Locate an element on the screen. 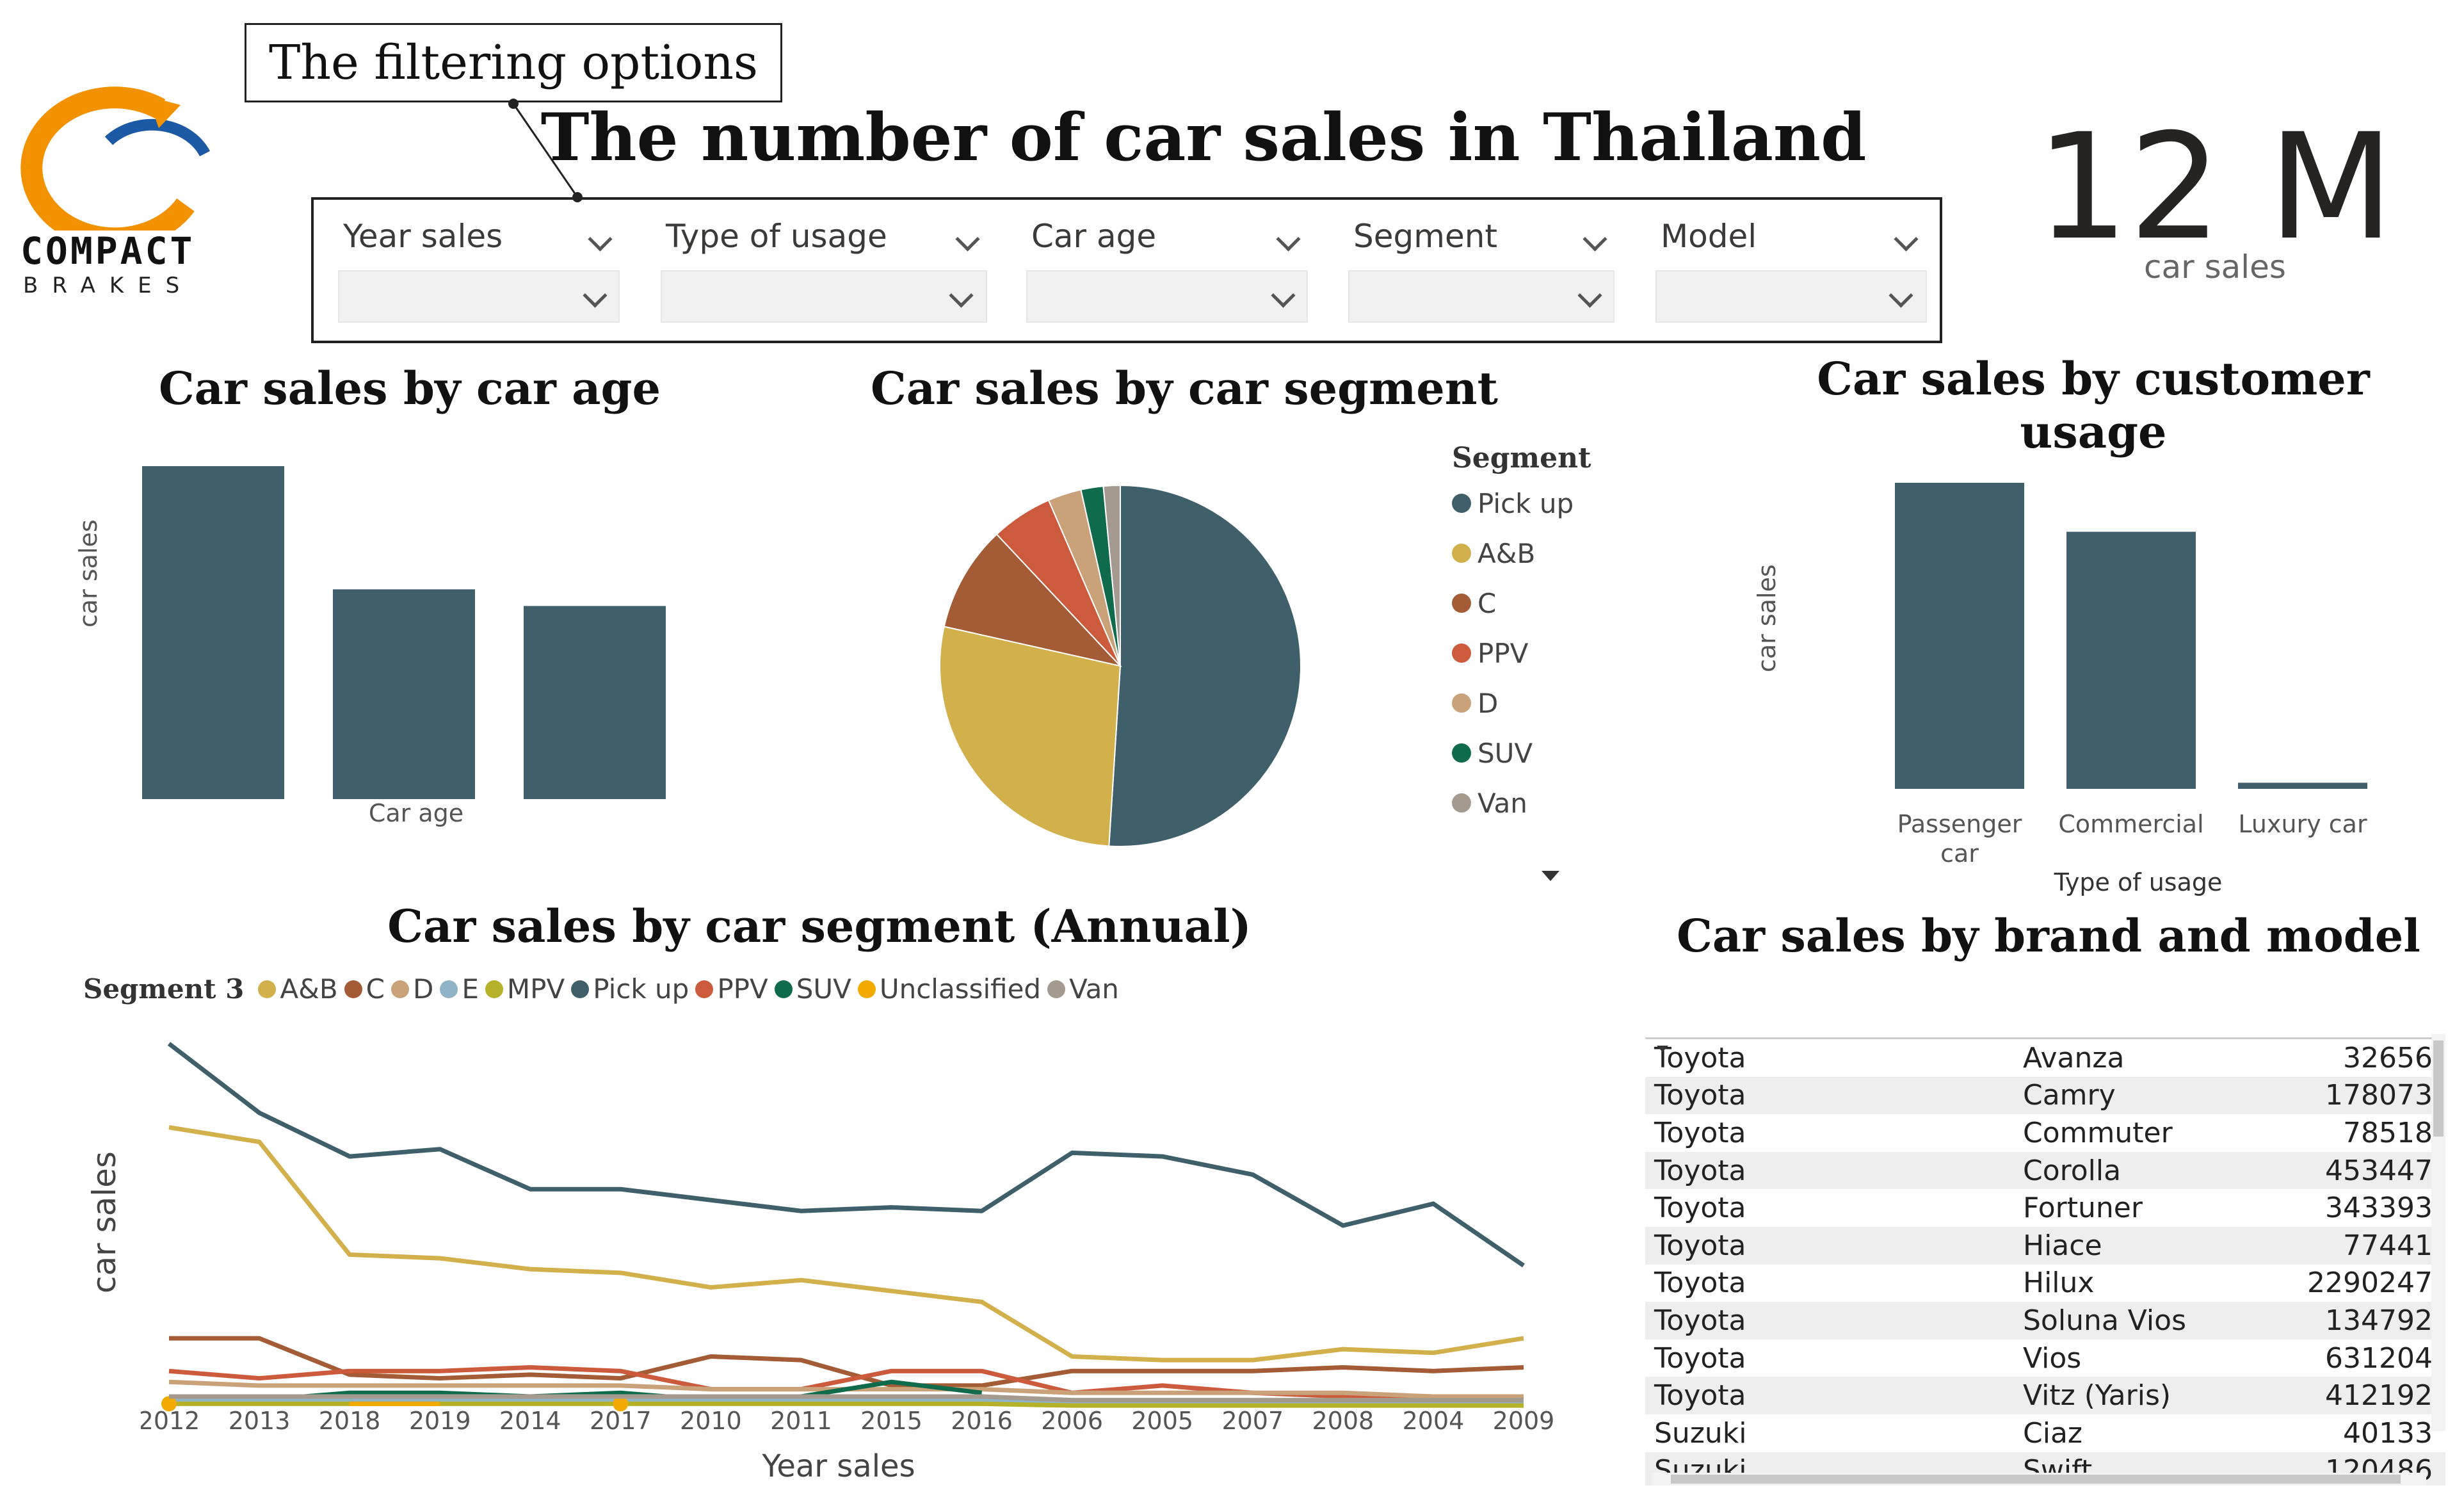 The height and width of the screenshot is (1506, 2464). slicer-label: Year sales is located at coordinates (423, 236).